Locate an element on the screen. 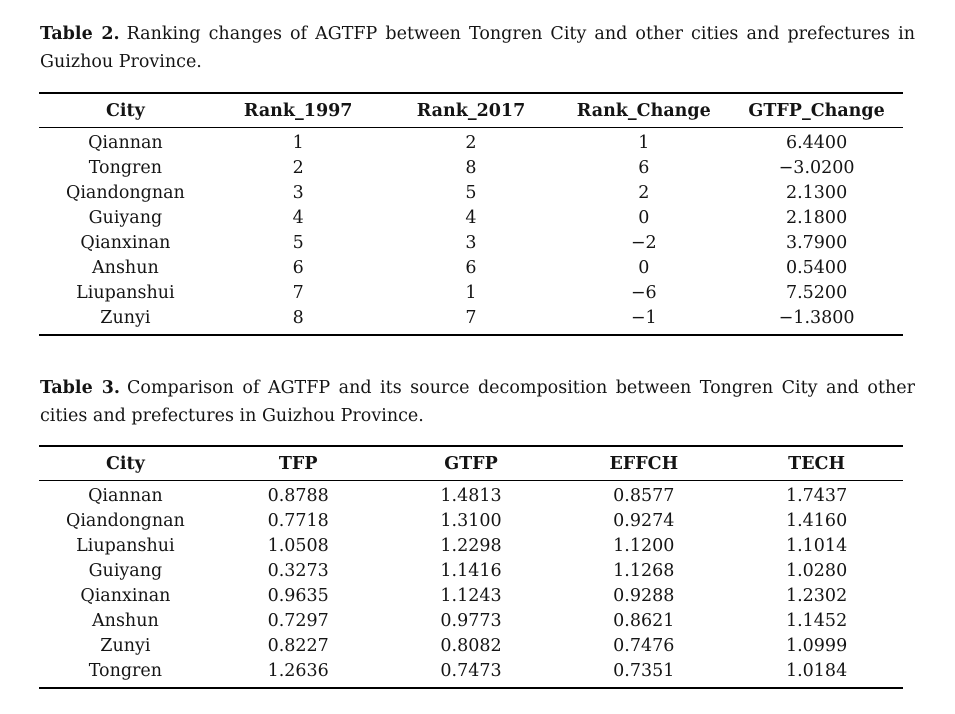 This screenshot has height=714, width=955. table-2-caption-label: Table 2. is located at coordinates (80, 34).